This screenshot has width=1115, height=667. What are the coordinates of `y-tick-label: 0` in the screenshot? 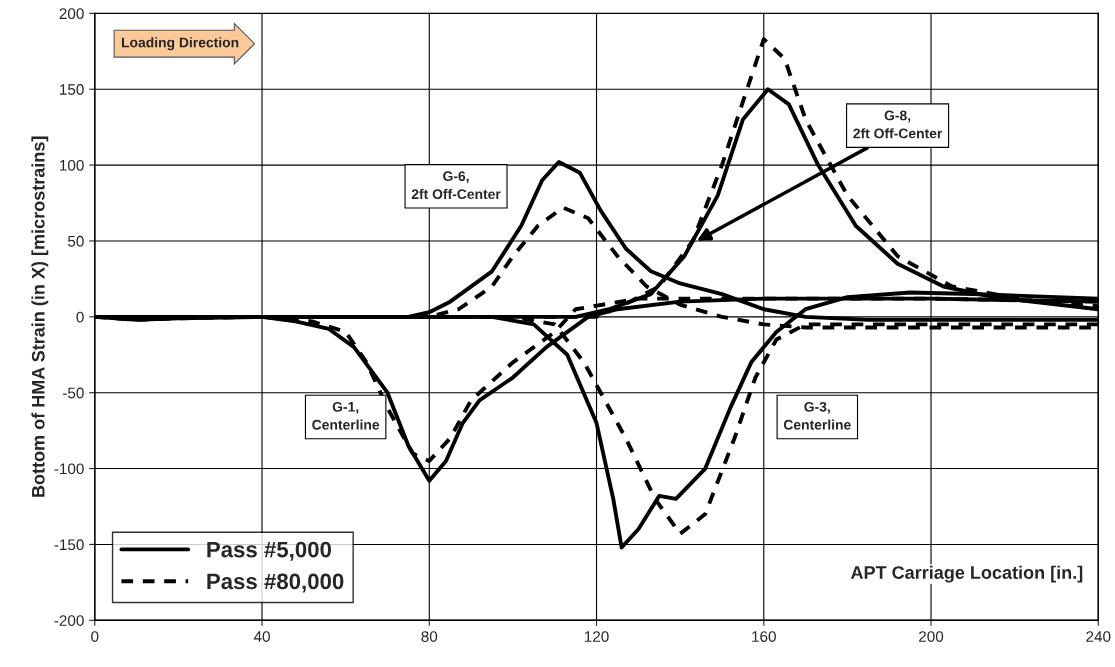 It's located at (80, 317).